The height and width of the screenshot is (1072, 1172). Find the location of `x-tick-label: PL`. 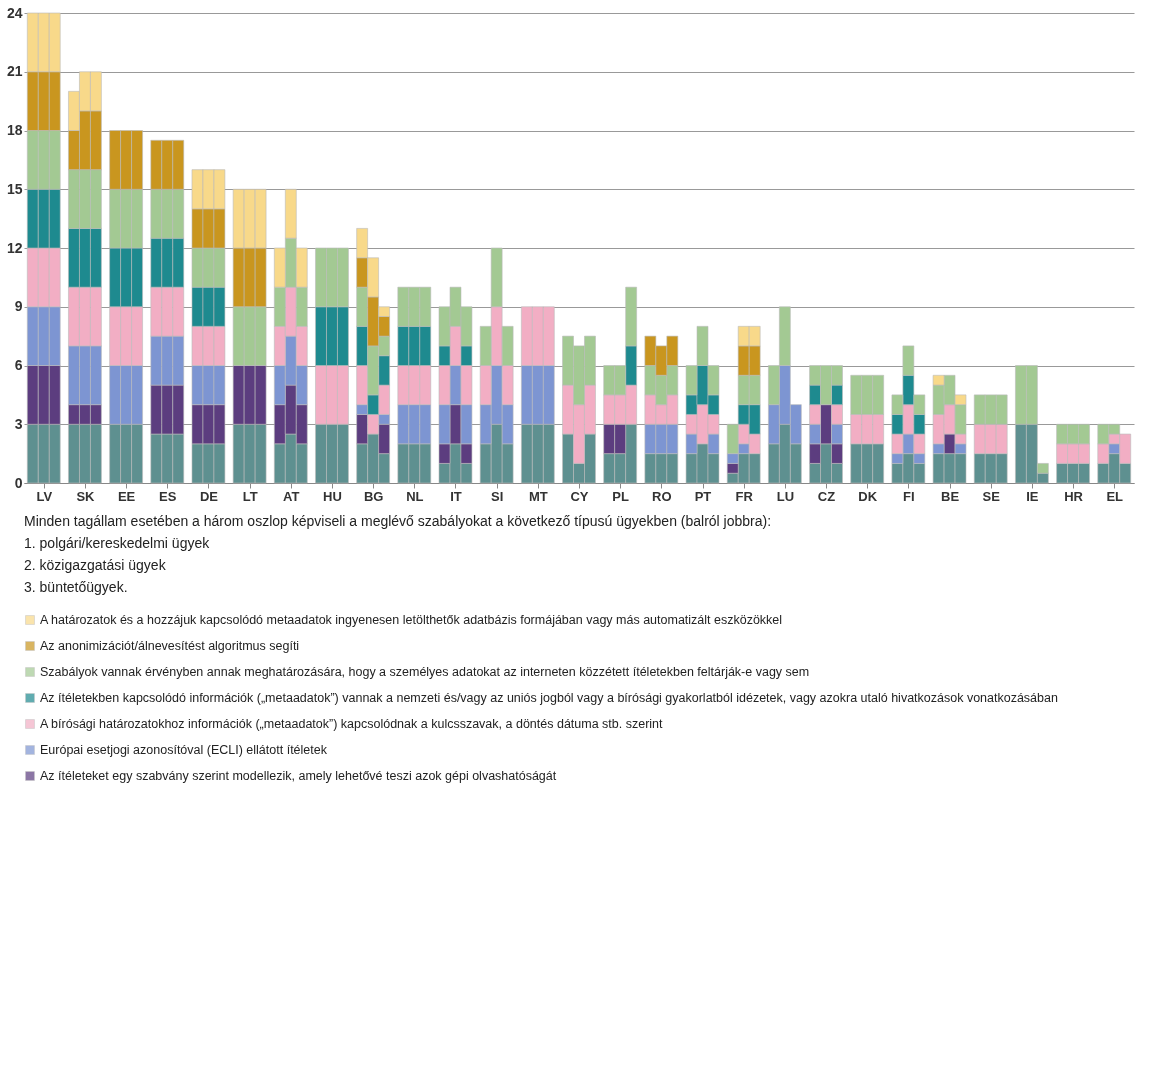

x-tick-label: PL is located at coordinates (621, 496).